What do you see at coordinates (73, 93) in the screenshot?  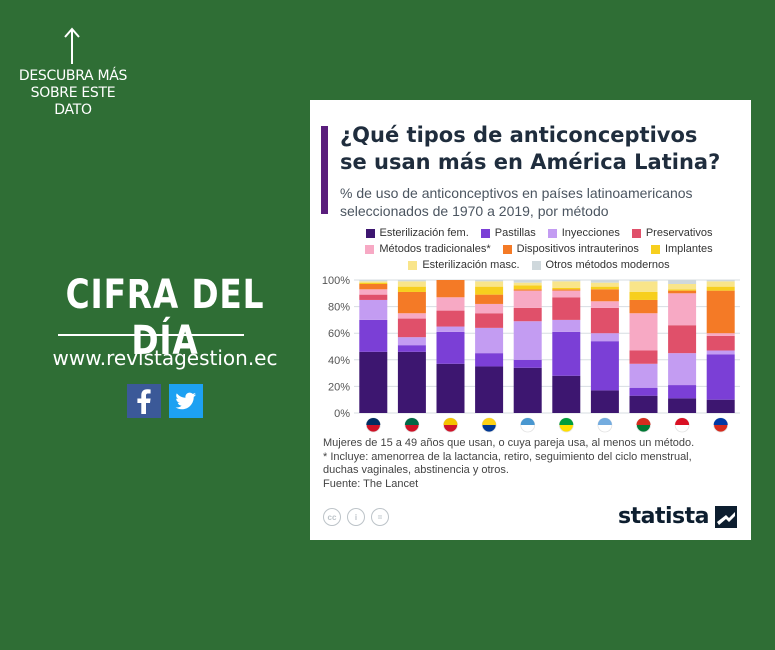 I see `more-info-link: DESCUBRA MÁS SOBRE ESTE DATO` at bounding box center [73, 93].